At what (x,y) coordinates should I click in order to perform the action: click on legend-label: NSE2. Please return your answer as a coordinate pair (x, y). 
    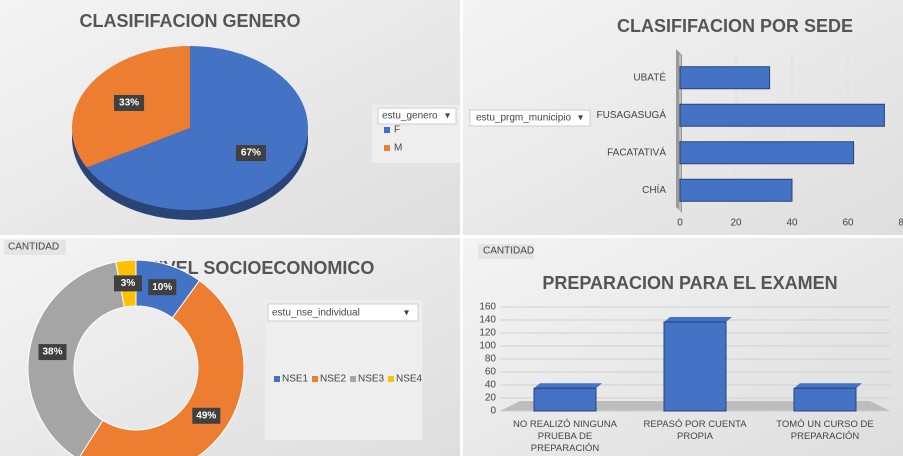
    Looking at the image, I should click on (333, 379).